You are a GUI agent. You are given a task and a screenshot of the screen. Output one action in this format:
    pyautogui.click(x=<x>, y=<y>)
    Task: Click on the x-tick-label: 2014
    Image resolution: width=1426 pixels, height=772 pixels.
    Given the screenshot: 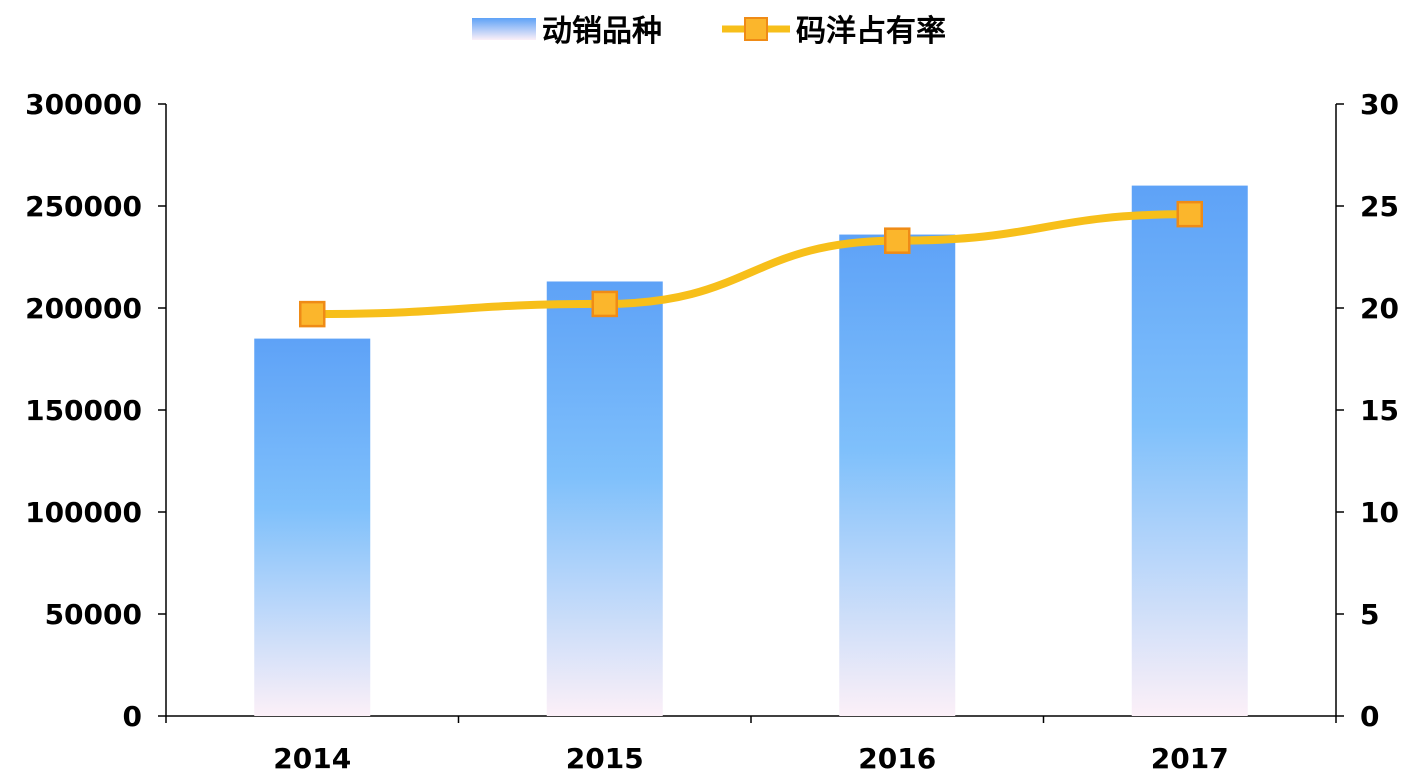 What is the action you would take?
    pyautogui.click(x=312, y=757)
    